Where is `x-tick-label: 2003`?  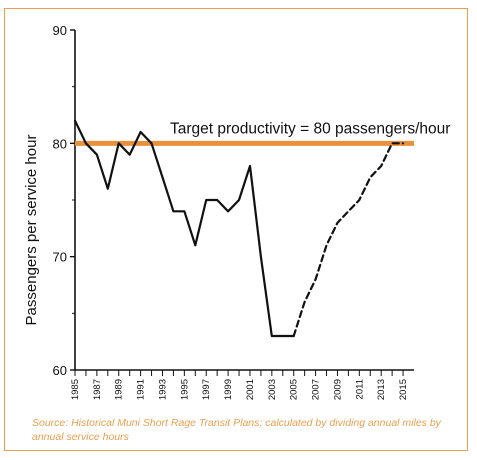 x-tick-label: 2003 is located at coordinates (272, 389).